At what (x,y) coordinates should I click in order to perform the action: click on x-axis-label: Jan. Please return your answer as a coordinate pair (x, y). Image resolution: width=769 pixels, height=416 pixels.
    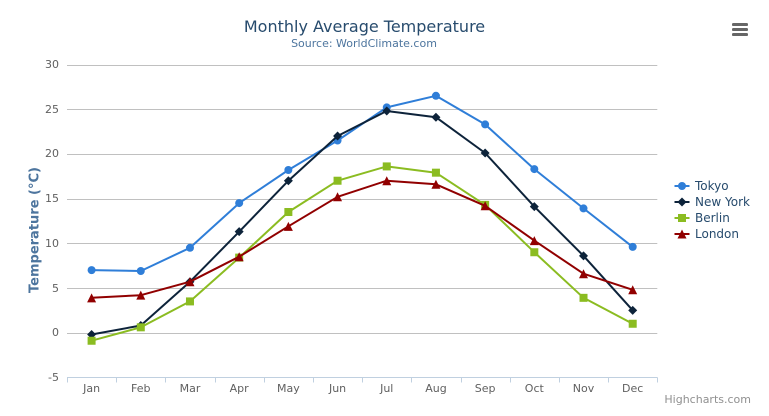
    Looking at the image, I should click on (92, 388).